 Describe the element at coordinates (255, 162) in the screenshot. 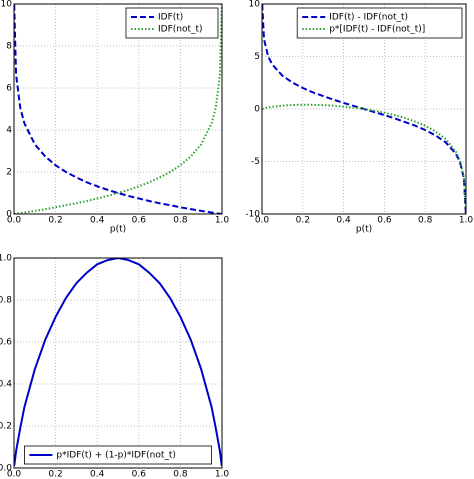

I see `y-tick-label: -5` at that location.